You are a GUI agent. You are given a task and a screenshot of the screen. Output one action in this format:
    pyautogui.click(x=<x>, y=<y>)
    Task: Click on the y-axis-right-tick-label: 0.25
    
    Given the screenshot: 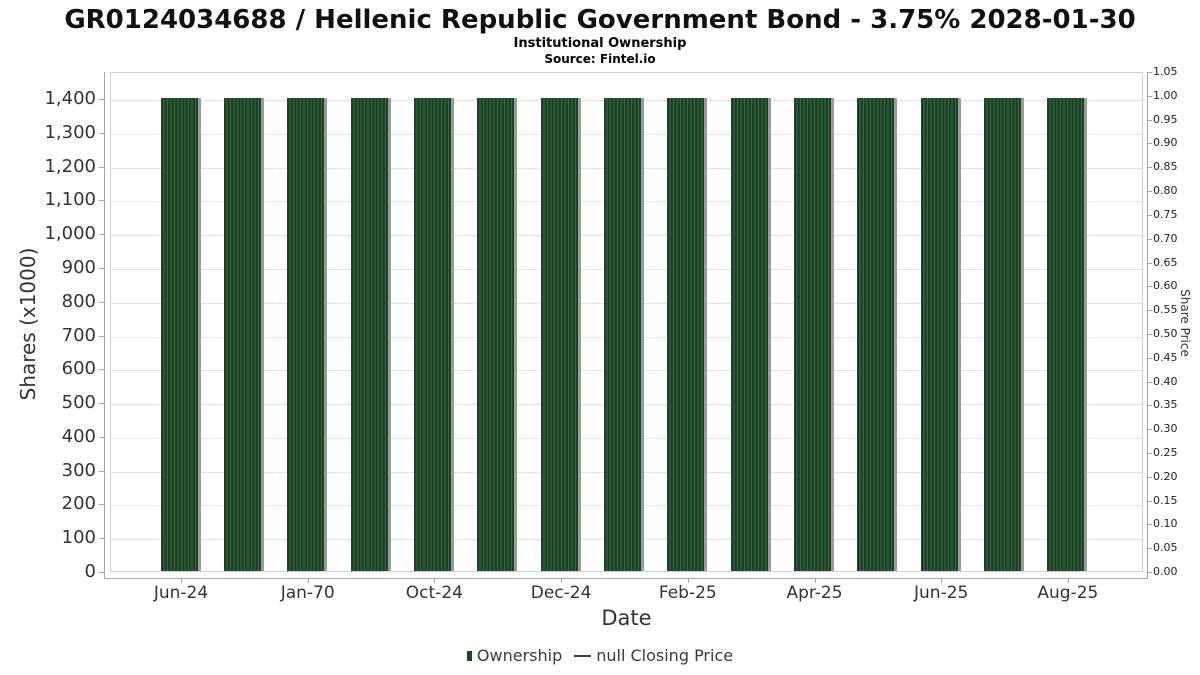 What is the action you would take?
    pyautogui.click(x=1165, y=452)
    